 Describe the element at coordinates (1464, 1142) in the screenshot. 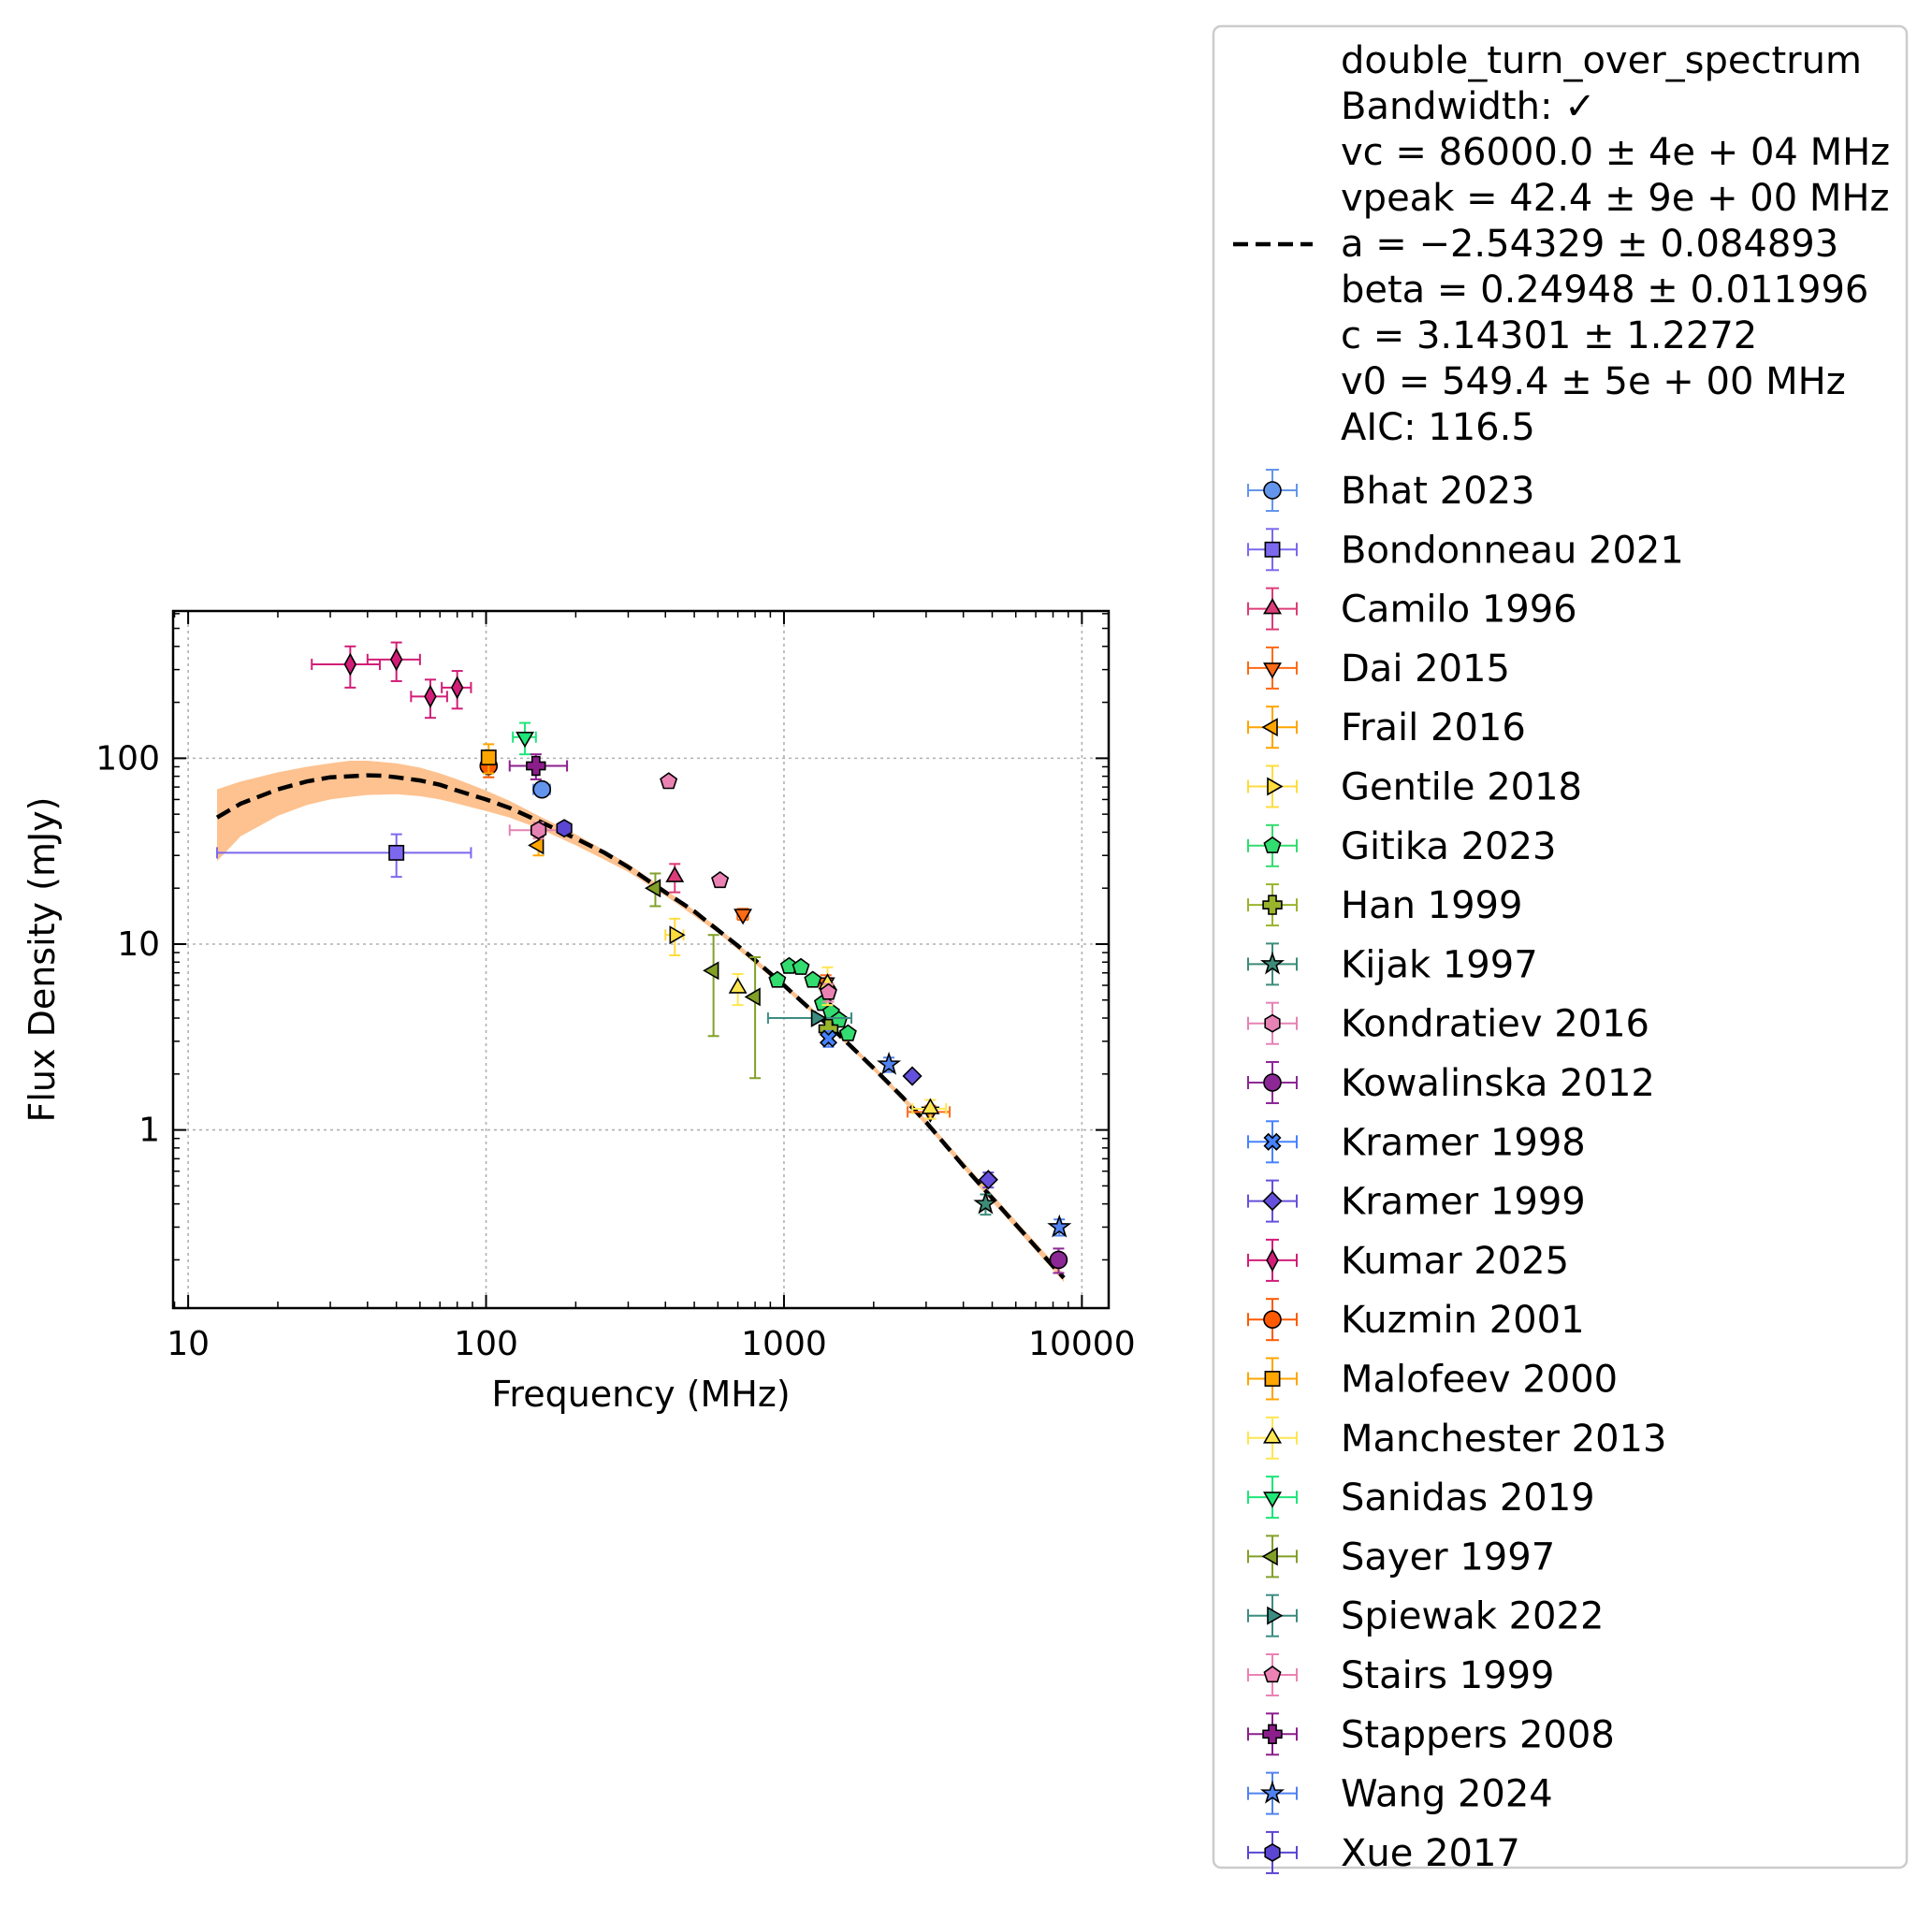

I see `legend-label: Kramer 1998` at that location.